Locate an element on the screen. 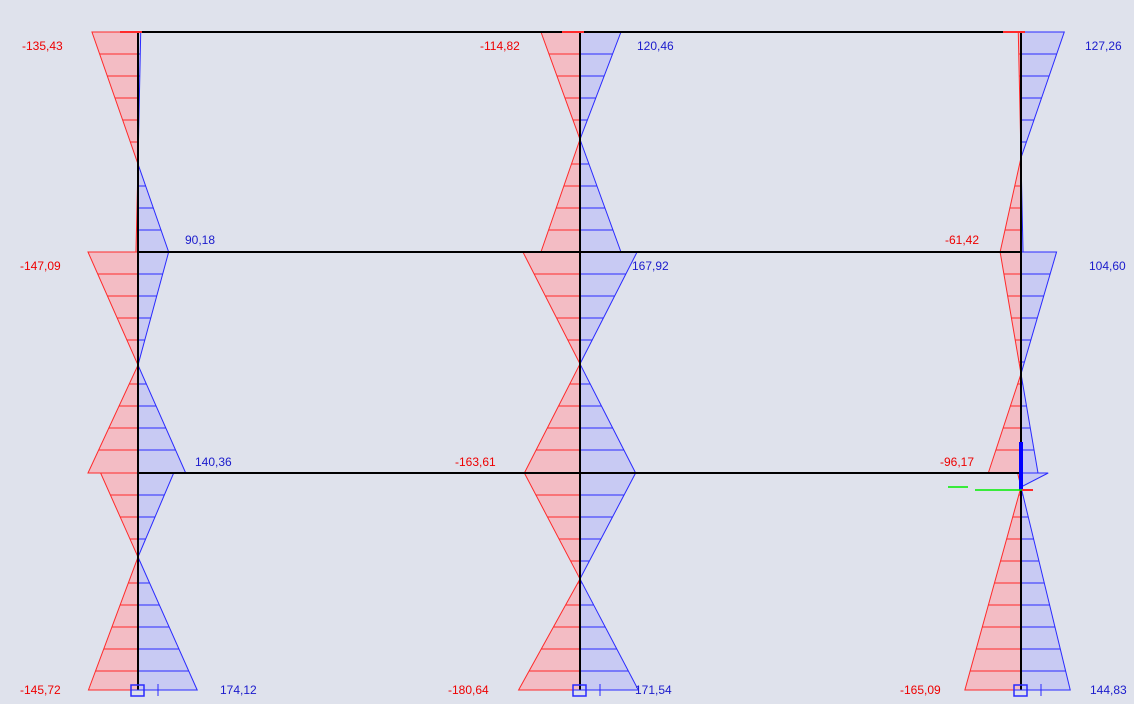 The image size is (1134, 704). moment-label-negative: -163,61 is located at coordinates (475, 462).